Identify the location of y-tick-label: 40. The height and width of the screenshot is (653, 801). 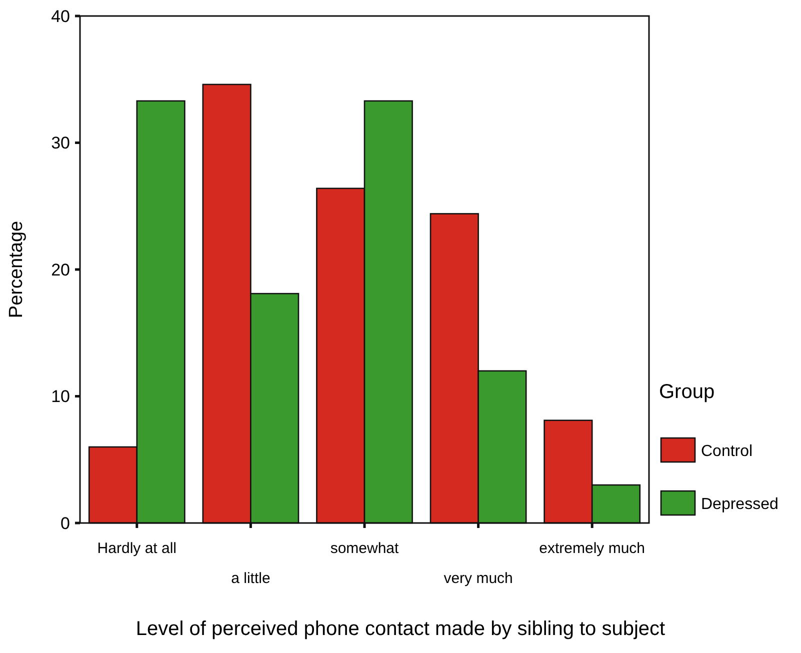
(60, 16).